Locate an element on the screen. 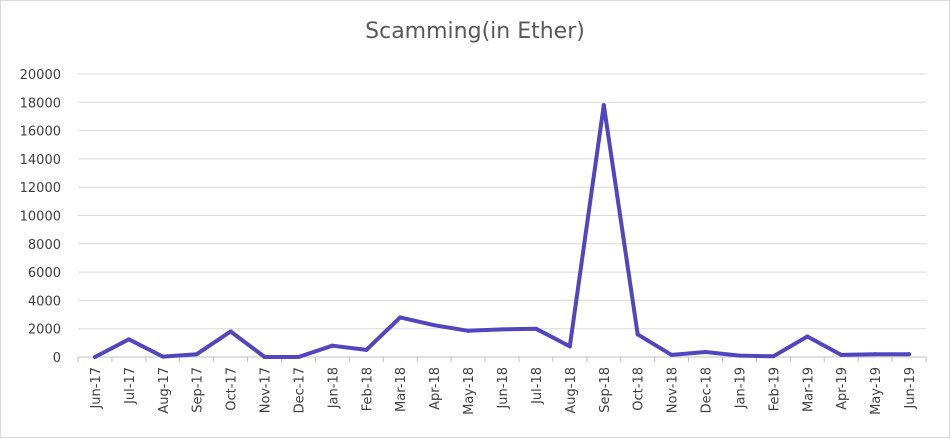  x-tick-label: Apr-19 is located at coordinates (842, 388).